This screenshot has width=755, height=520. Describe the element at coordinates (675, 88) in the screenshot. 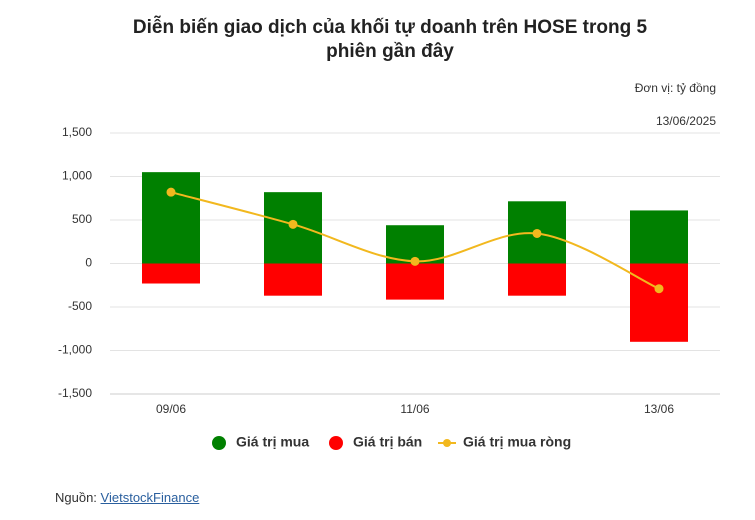

I see `unit: Đơn vị: tỷ đồng` at that location.